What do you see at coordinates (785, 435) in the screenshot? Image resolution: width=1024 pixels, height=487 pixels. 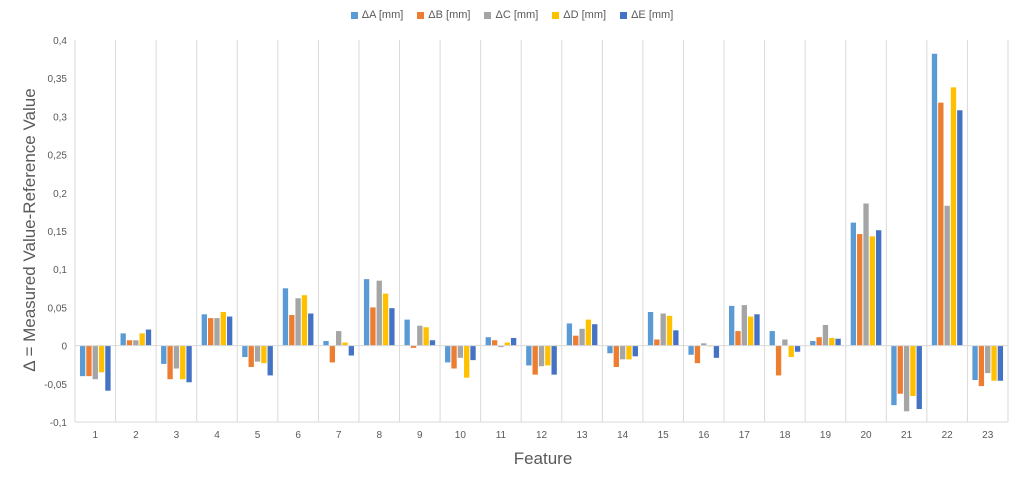 I see `x-tick-label: 18` at bounding box center [785, 435].